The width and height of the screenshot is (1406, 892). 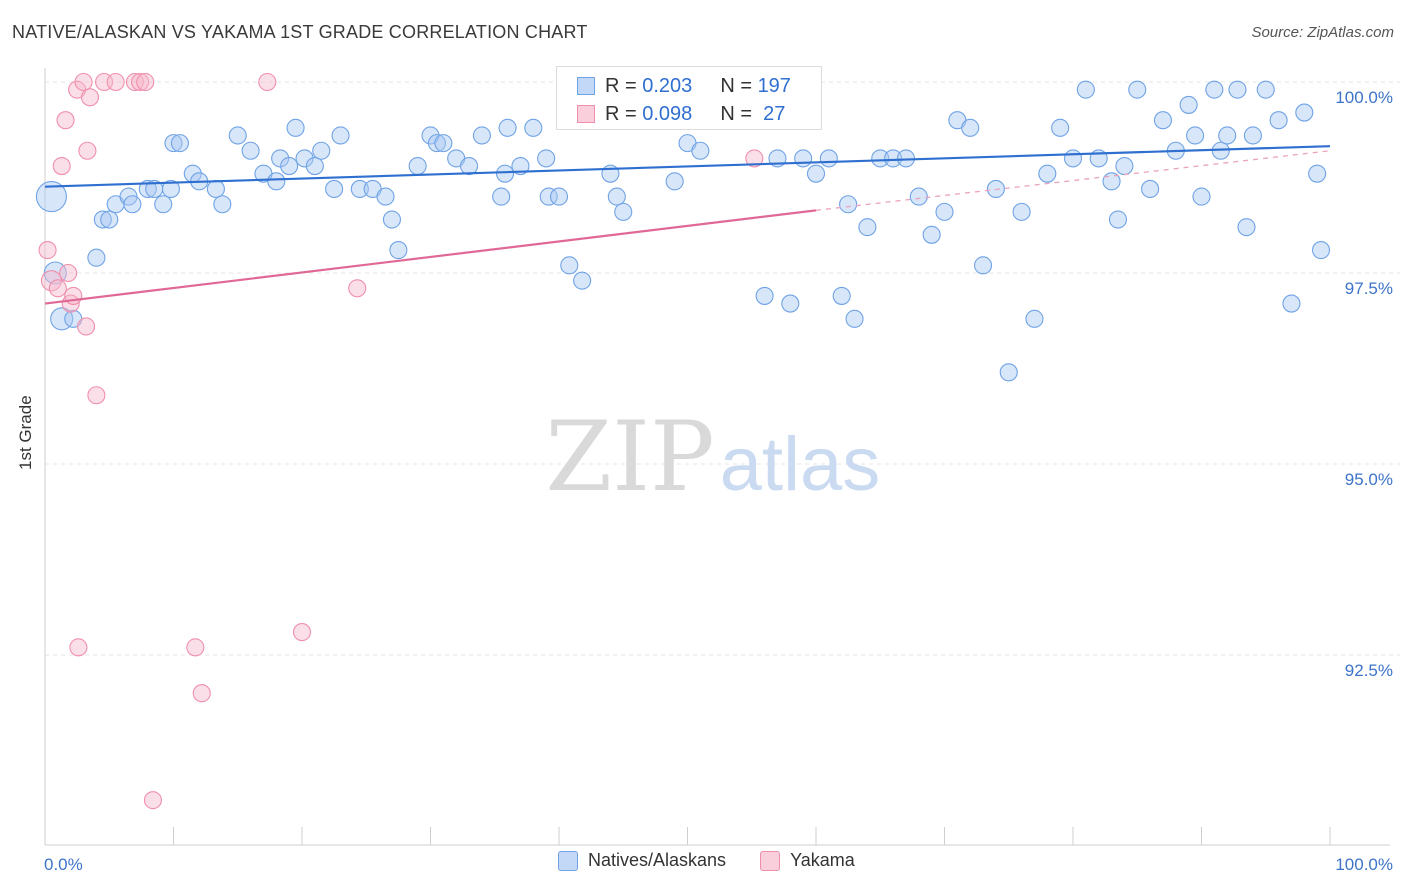 I want to click on legend-row-natives: R = 0.203 N = 197, so click(x=684, y=86).